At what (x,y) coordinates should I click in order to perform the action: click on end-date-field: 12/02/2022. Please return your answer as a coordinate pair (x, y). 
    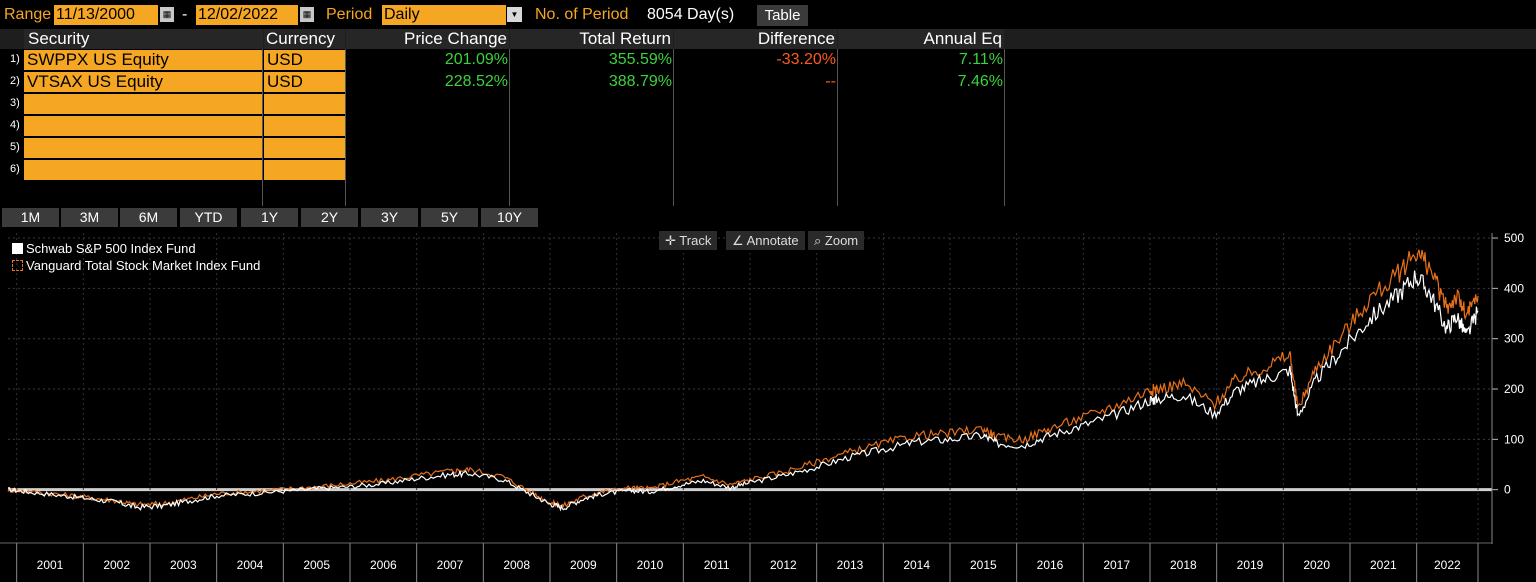
    Looking at the image, I should click on (247, 15).